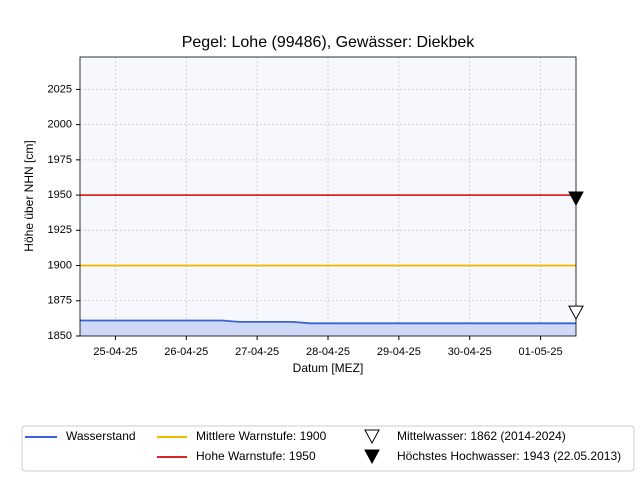 This screenshot has width=640, height=480. I want to click on area, so click(328, 328).